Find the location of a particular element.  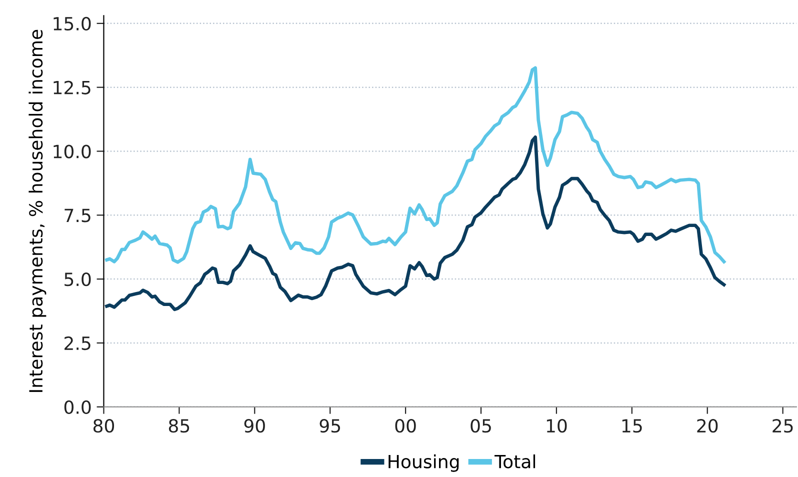

x-tick-label: 10 is located at coordinates (556, 426).